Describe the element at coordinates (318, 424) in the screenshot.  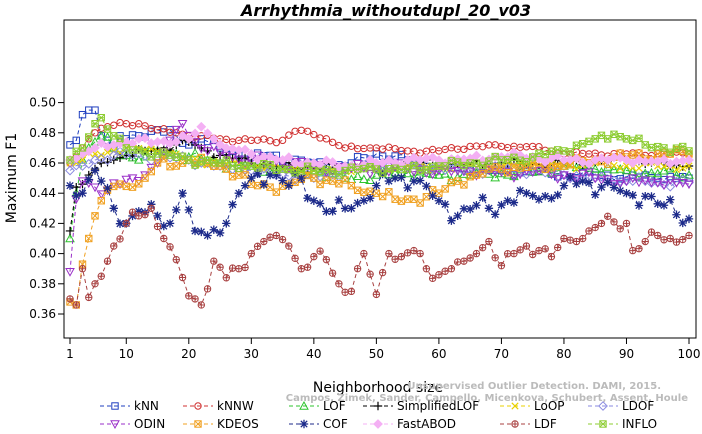
I see `legend-item-cof: COF` at that location.